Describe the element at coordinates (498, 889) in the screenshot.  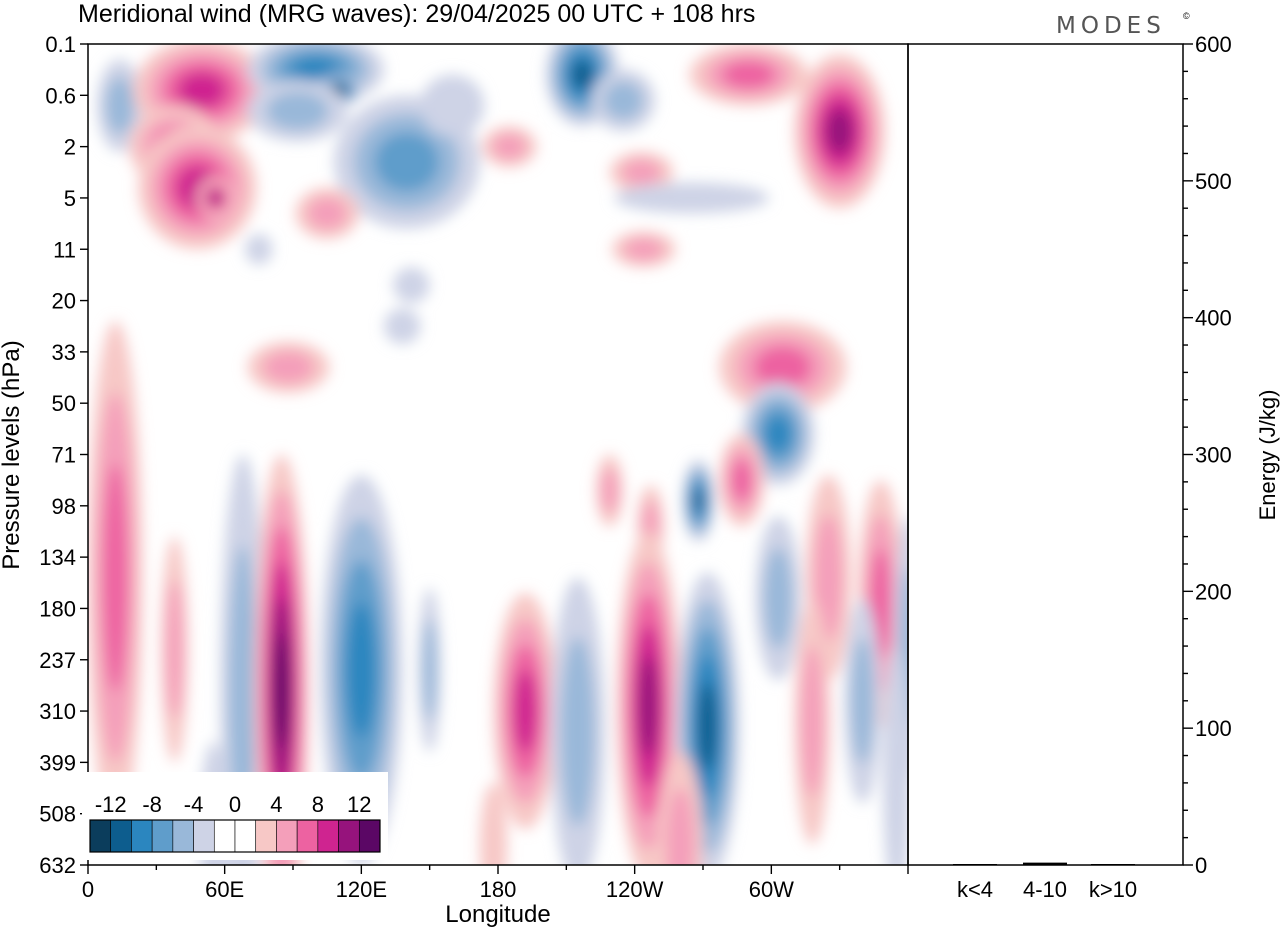
I see `x-tick-label: 180` at that location.